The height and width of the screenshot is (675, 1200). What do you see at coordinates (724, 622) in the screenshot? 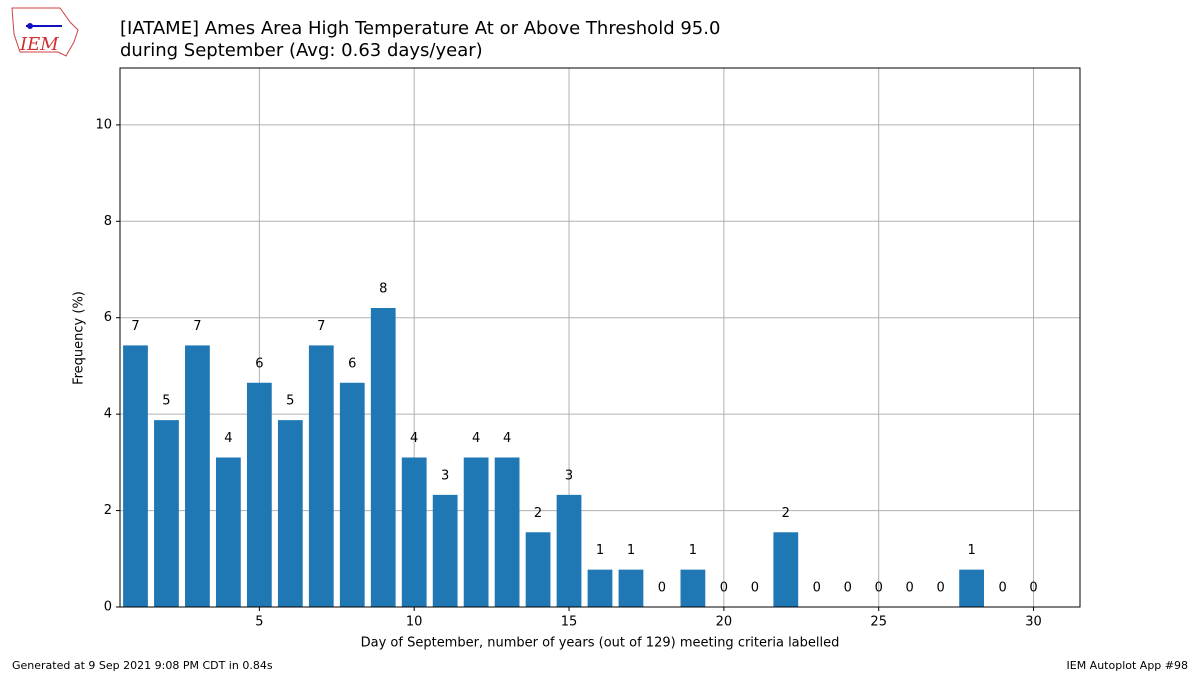
I see `x-tick-label: 20` at bounding box center [724, 622].